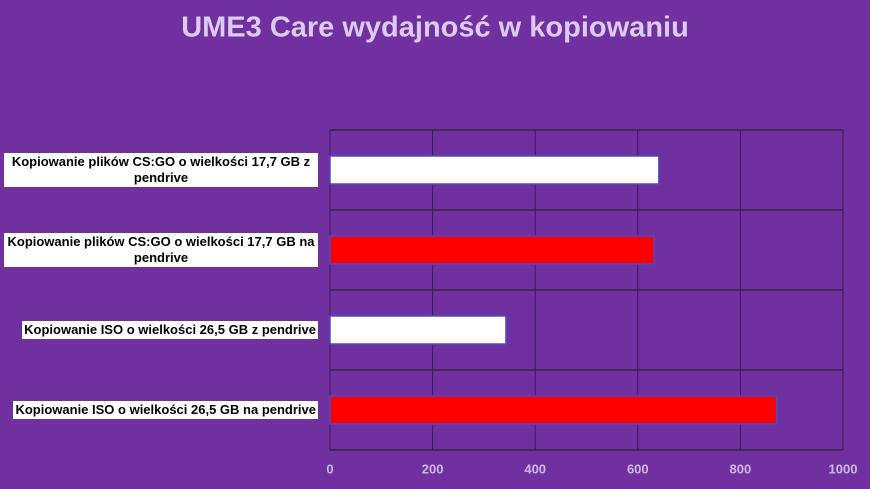 This screenshot has height=489, width=870. What do you see at coordinates (535, 468) in the screenshot?
I see `x-tick-label: 400` at bounding box center [535, 468].